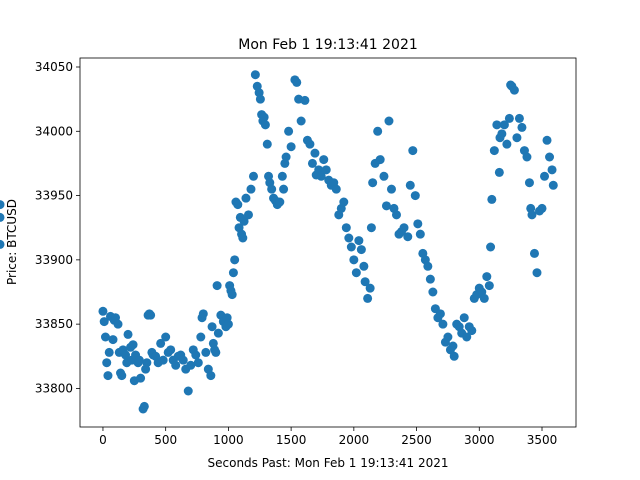 This screenshot has height=480, width=640. What do you see at coordinates (54, 131) in the screenshot?
I see `y-tick-label: 34000` at bounding box center [54, 131].